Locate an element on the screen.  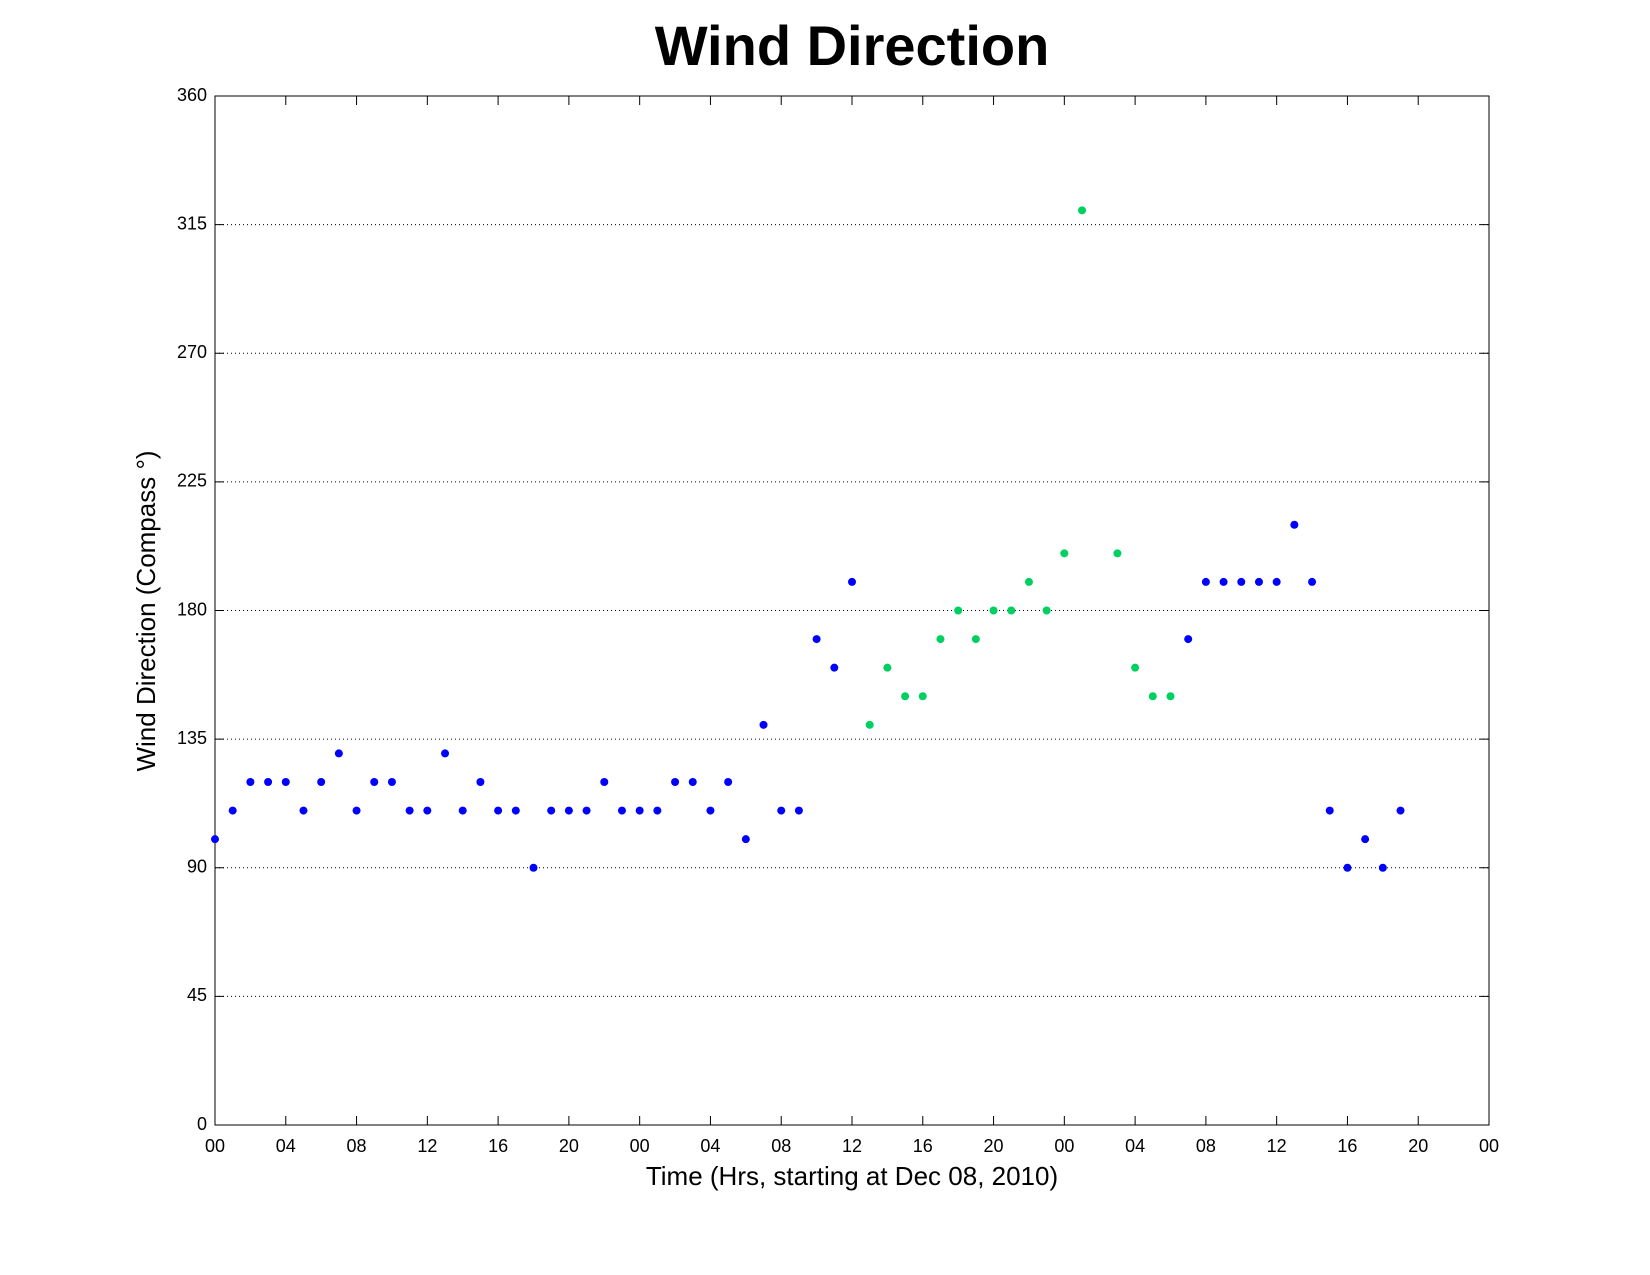
y-axis-label: Wind Direction (Compass °) is located at coordinates (146, 610).